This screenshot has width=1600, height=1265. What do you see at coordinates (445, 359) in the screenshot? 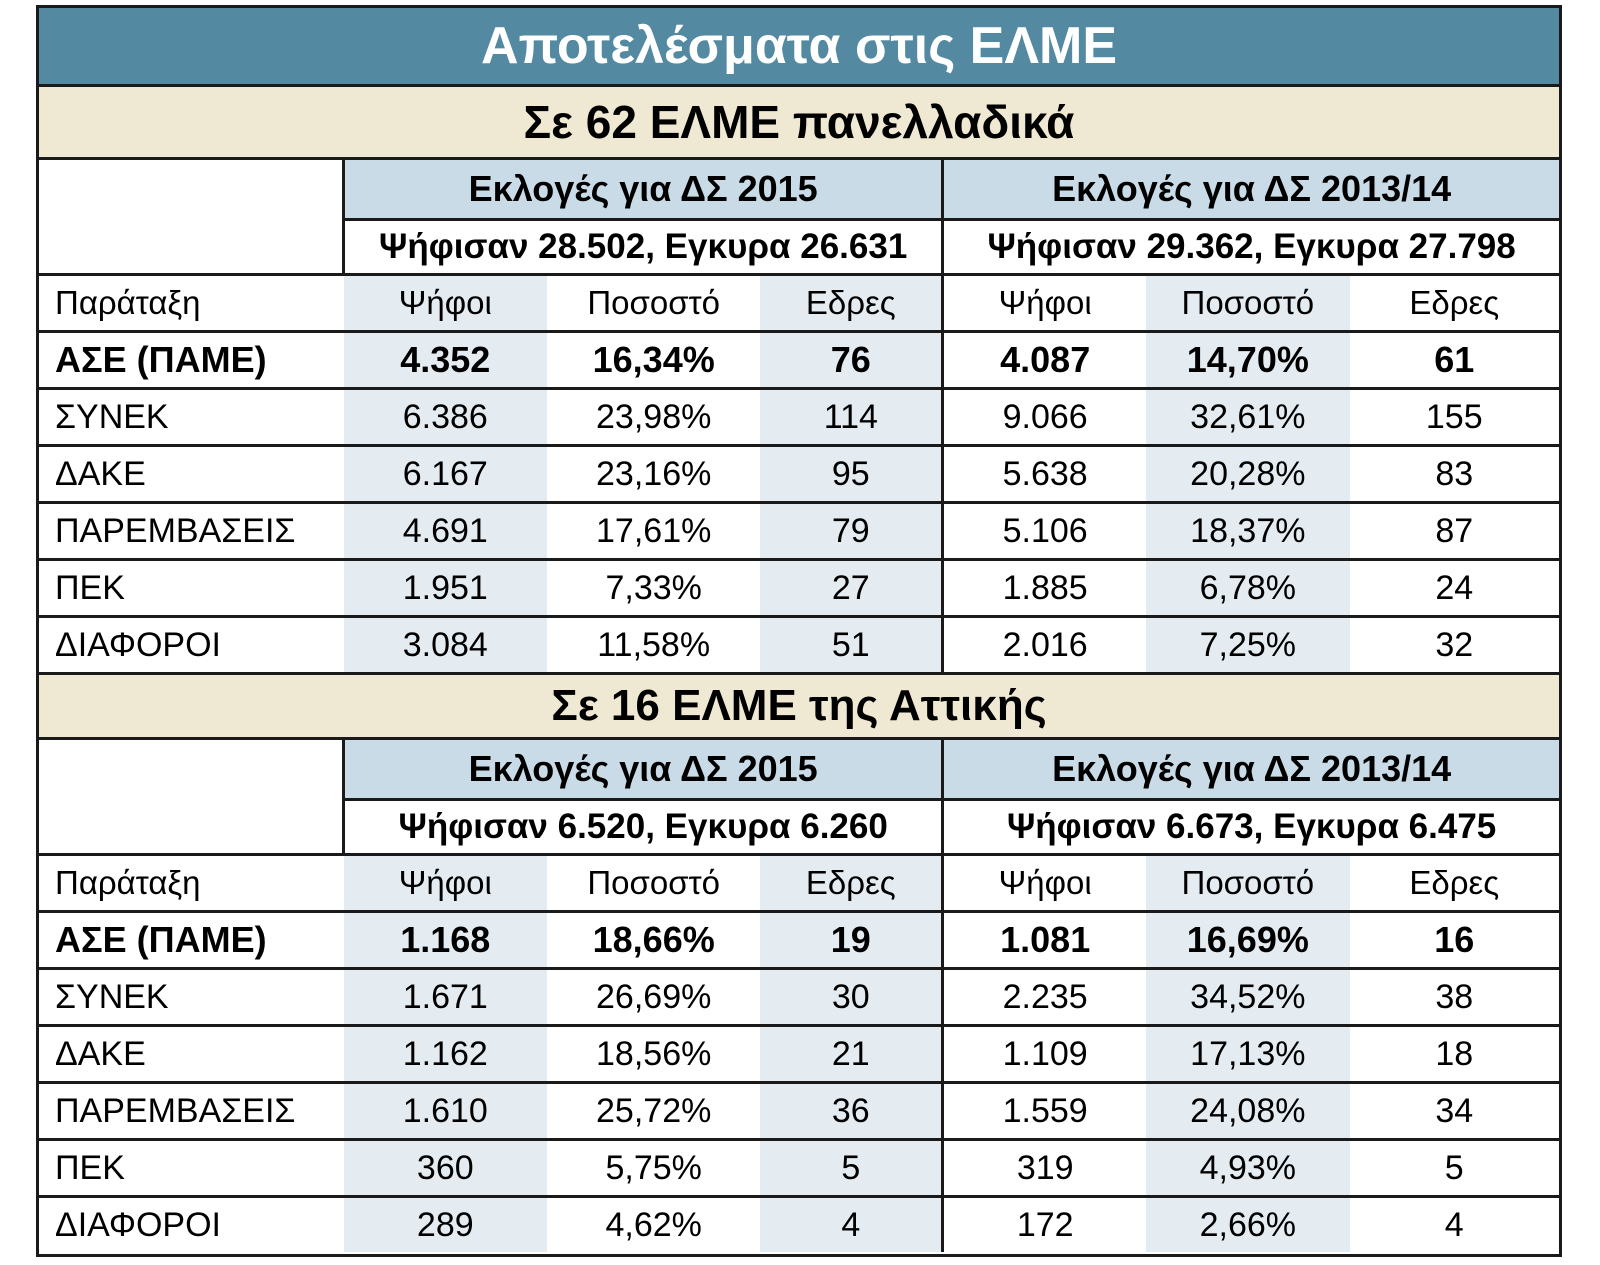
I see `votes-2015: 4.352` at bounding box center [445, 359].